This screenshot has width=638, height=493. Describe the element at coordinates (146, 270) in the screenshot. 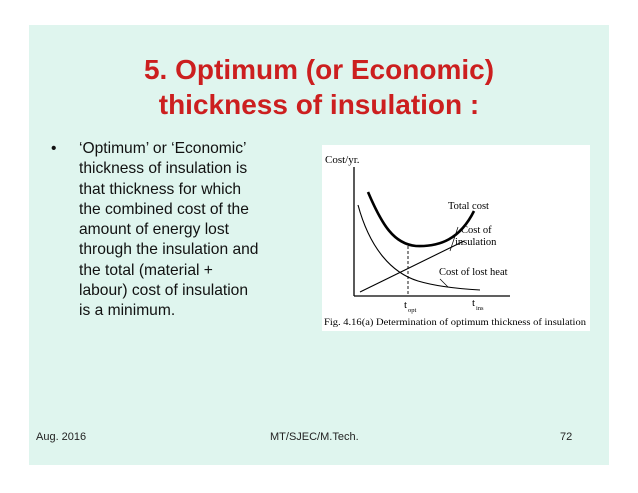

I see `bullet-line: the total (material +` at that location.